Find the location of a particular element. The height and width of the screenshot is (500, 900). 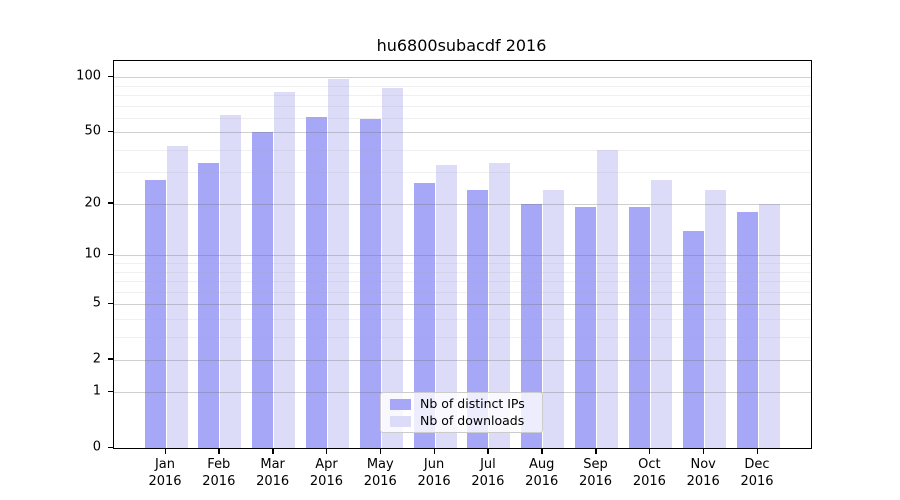

xtick-label-aug: Aug 2016 is located at coordinates (542, 473).